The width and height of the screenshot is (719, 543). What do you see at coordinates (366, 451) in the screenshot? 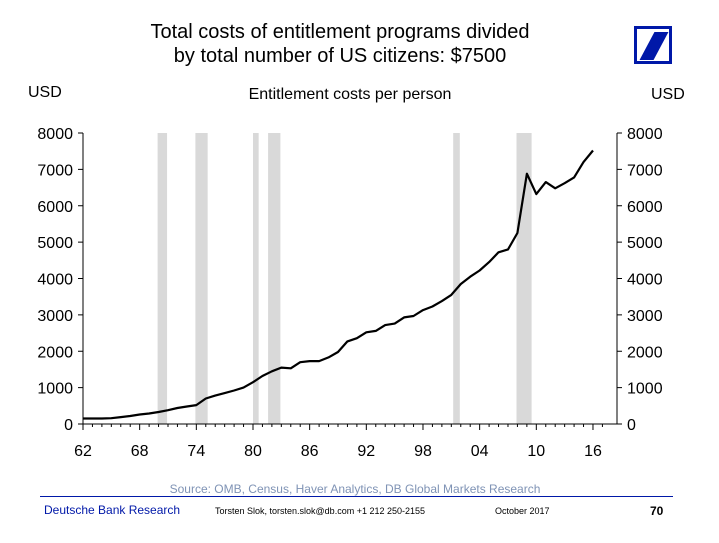
I see `x-tick-label: 92` at bounding box center [366, 451].